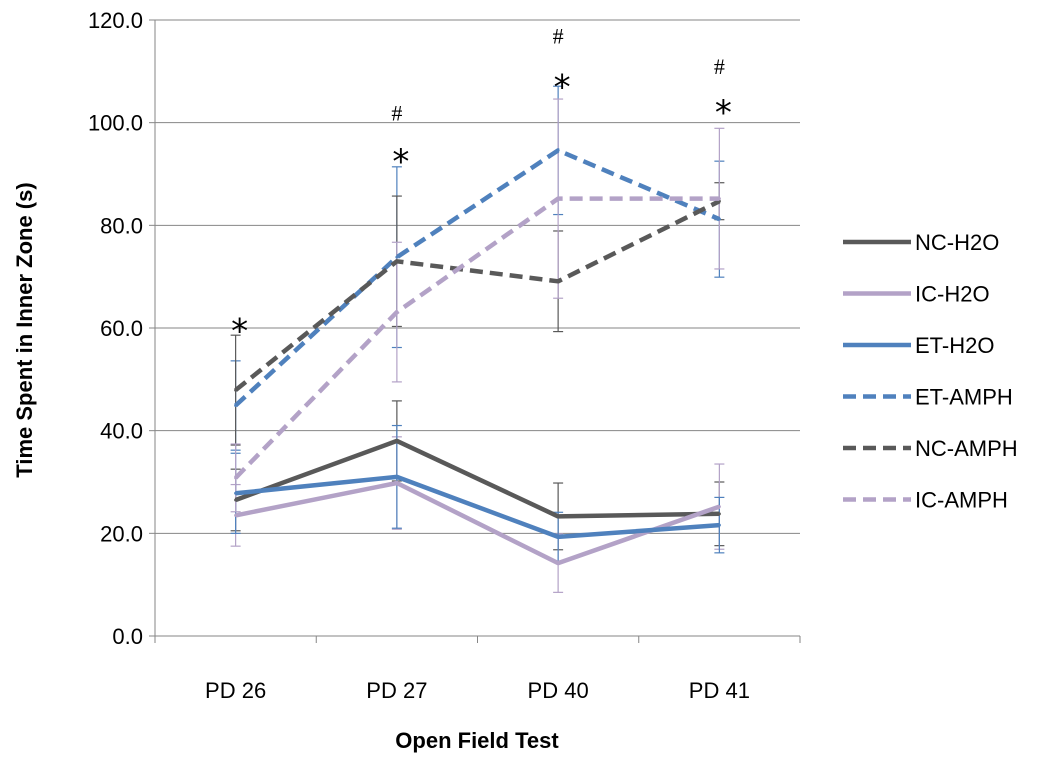 Image resolution: width=1052 pixels, height=757 pixels. I want to click on y-axis-title: Time Spent in Inner Zone (s), so click(24, 329).